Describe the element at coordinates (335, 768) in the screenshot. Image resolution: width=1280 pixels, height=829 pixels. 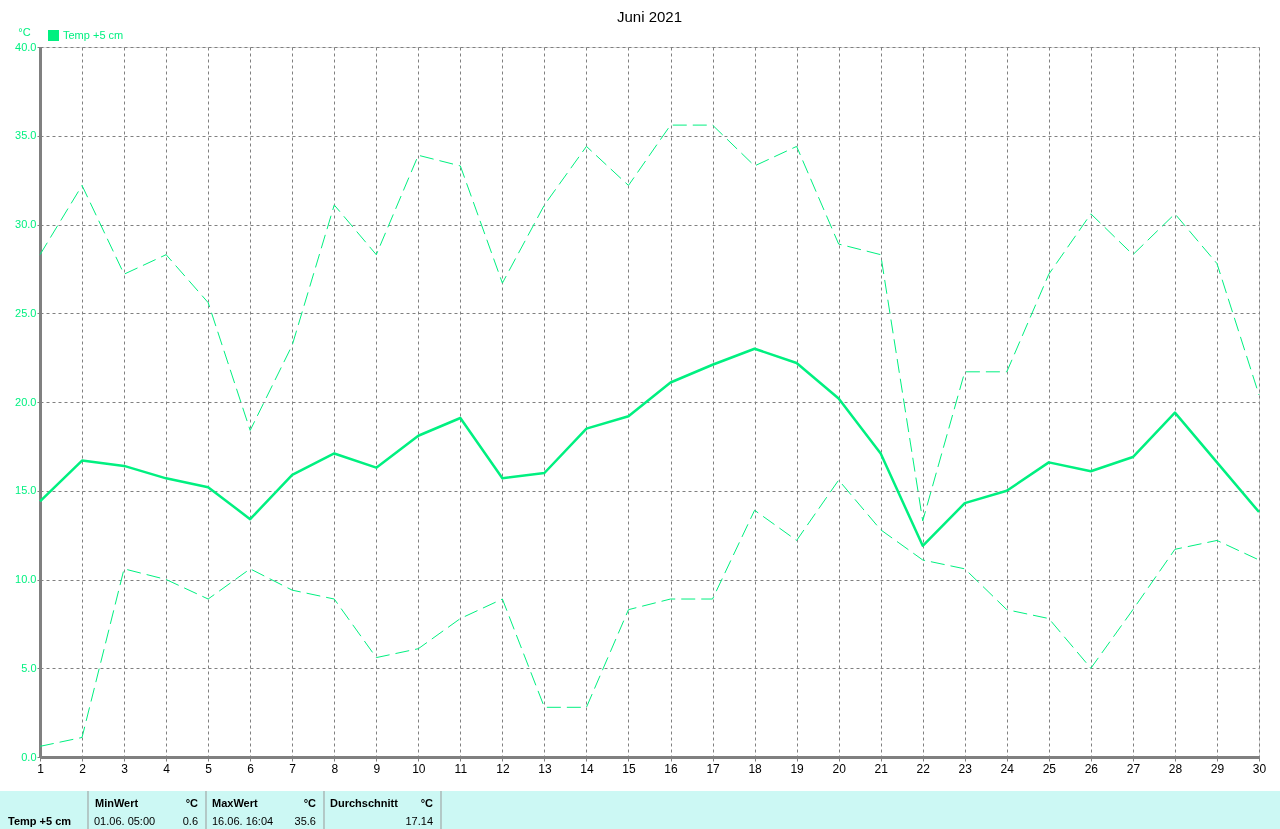
I see `x-tick-label: 8` at that location.